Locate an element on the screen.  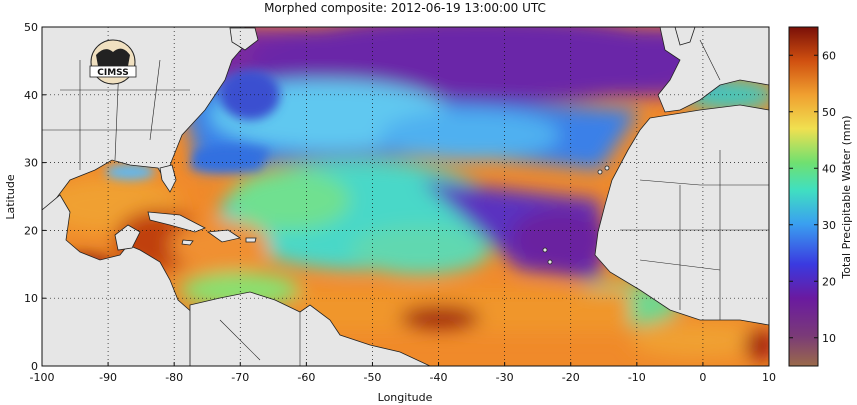
x-tick-label: -80 is located at coordinates (174, 377).